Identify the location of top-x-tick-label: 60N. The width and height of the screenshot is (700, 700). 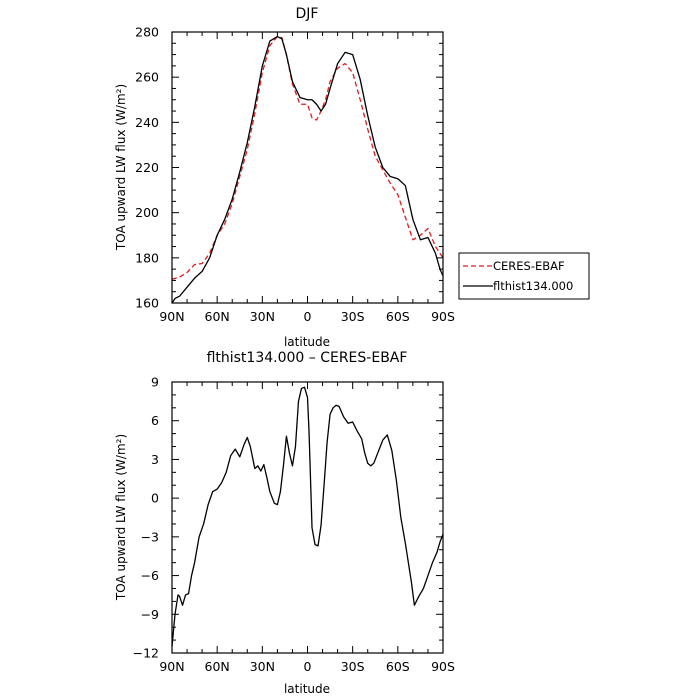
(217, 316).